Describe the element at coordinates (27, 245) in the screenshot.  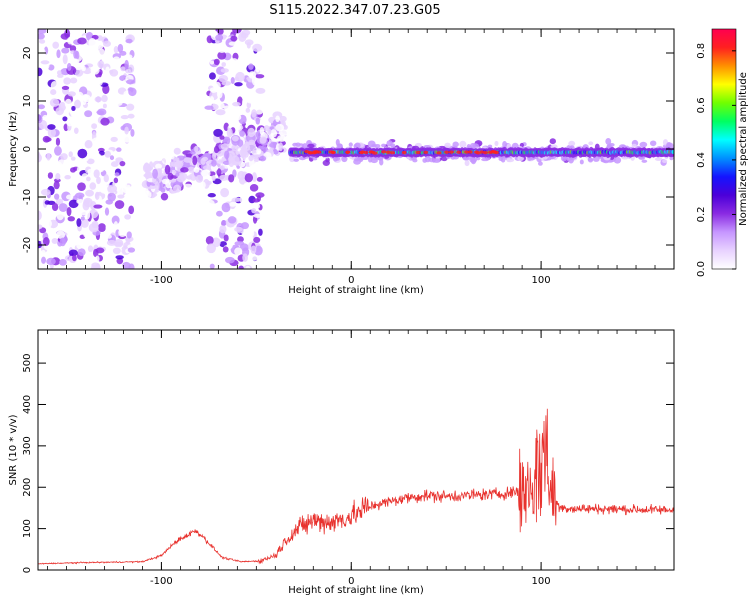
I see `y-tick-label: -20` at that location.